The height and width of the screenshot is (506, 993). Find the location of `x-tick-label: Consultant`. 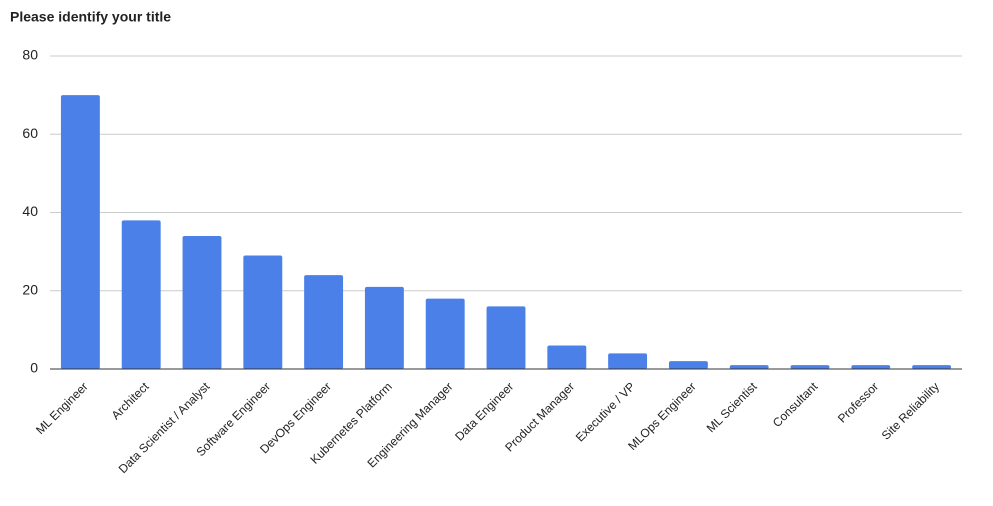

x-tick-label: Consultant is located at coordinates (795, 404).